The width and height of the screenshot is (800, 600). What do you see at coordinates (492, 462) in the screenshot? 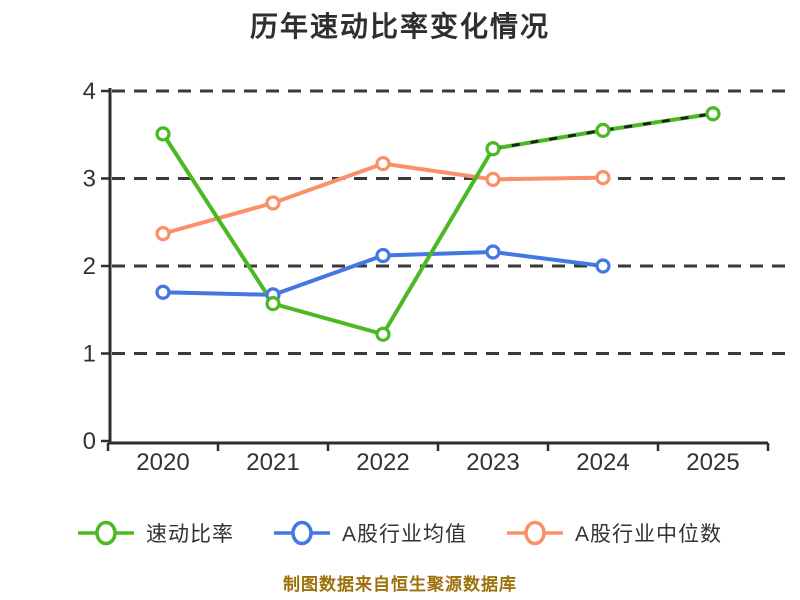
I see `x-tick-label-2023: 2023` at bounding box center [492, 462].